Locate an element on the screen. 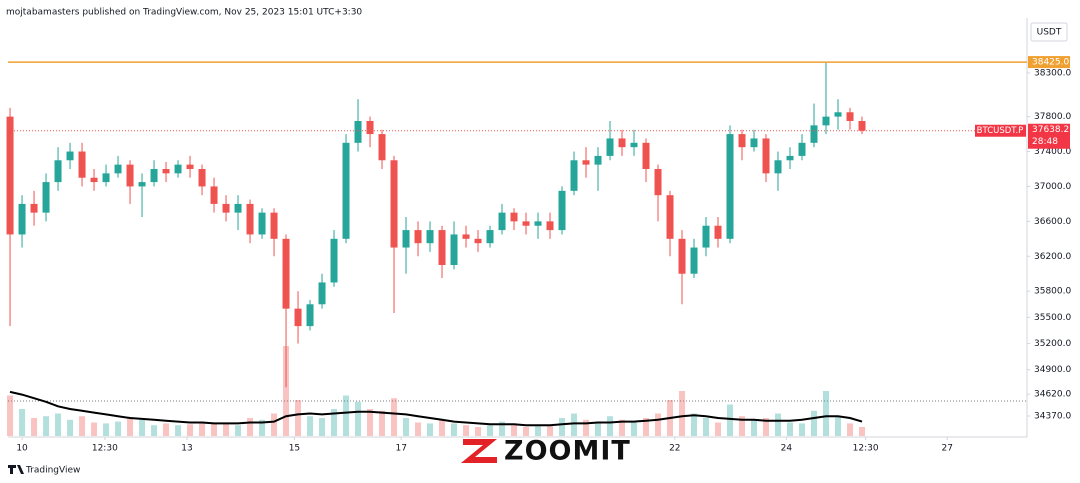 This screenshot has width=1080, height=483. x-tick-label: 22 is located at coordinates (674, 449).